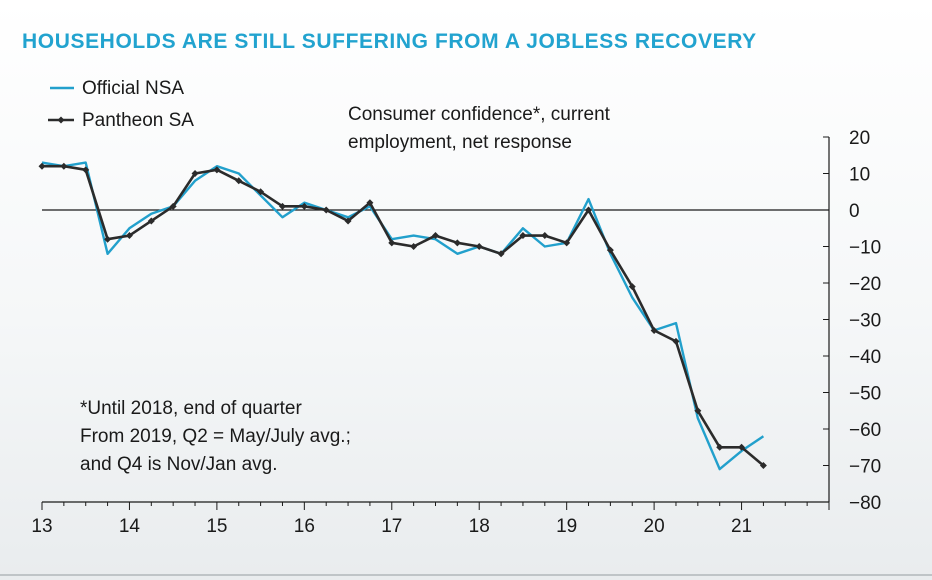  Describe the element at coordinates (865, 394) in the screenshot. I see `y-tick-label: −50` at that location.